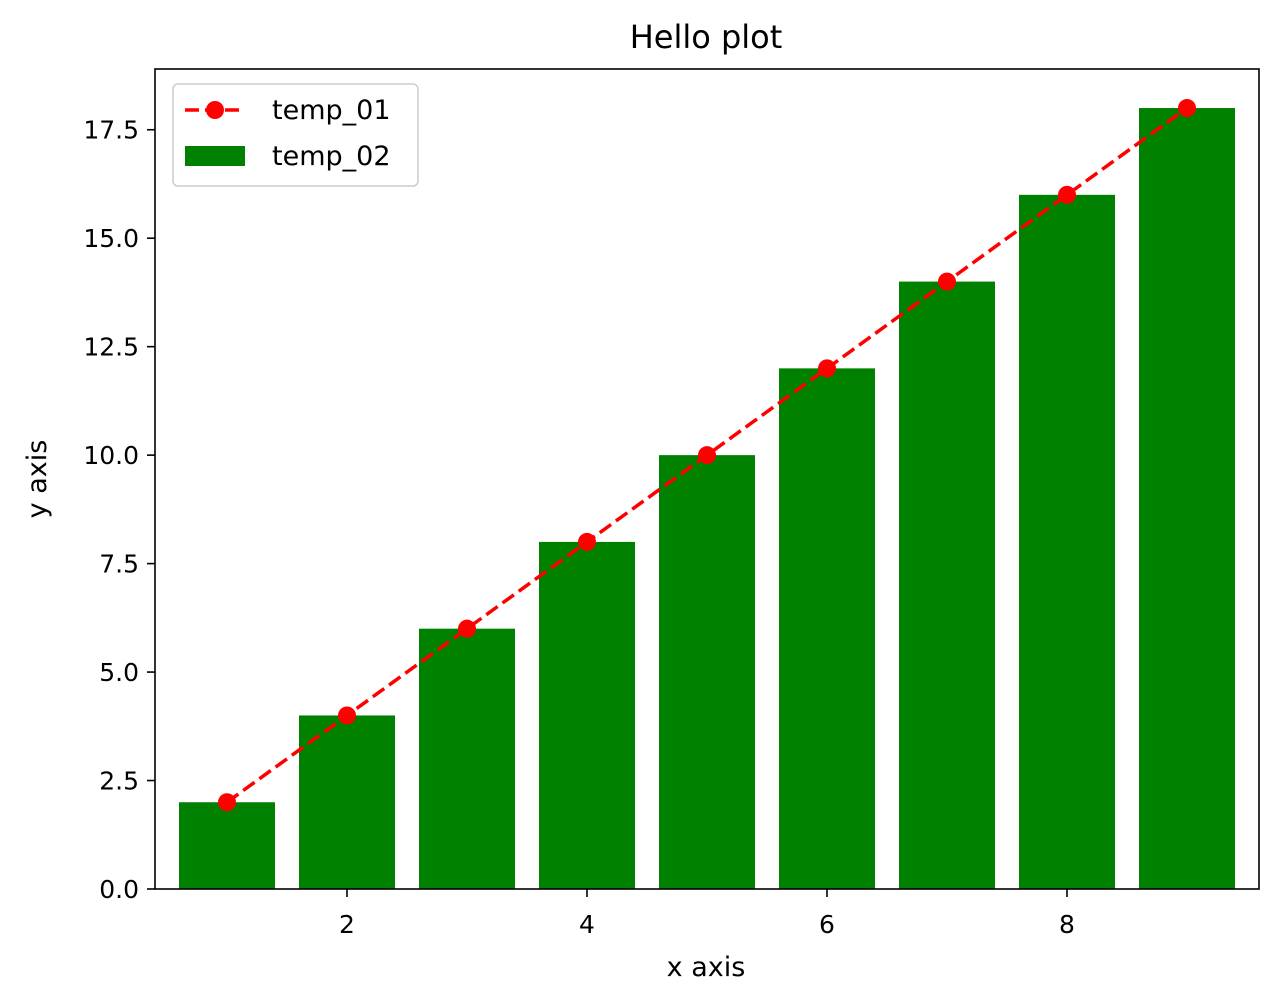 Image resolution: width=1280 pixels, height=1006 pixels. I want to click on x-axis-ticks: 2 4 6 8, so click(707, 914).